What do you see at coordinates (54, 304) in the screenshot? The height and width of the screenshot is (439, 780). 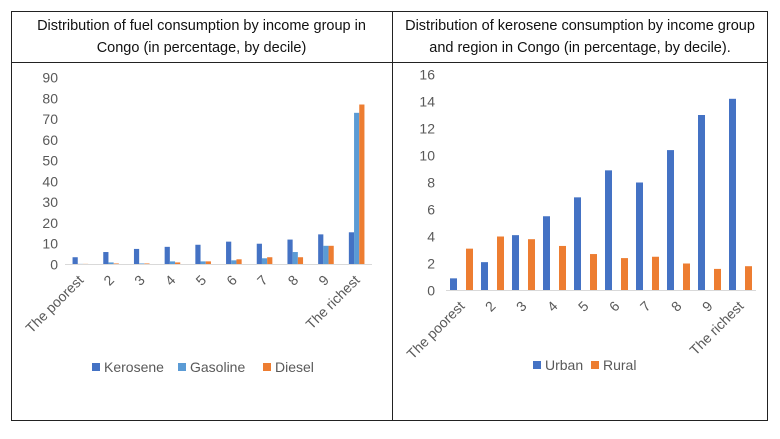 I see `fuel-x-tick-label: The poorest` at bounding box center [54, 304].